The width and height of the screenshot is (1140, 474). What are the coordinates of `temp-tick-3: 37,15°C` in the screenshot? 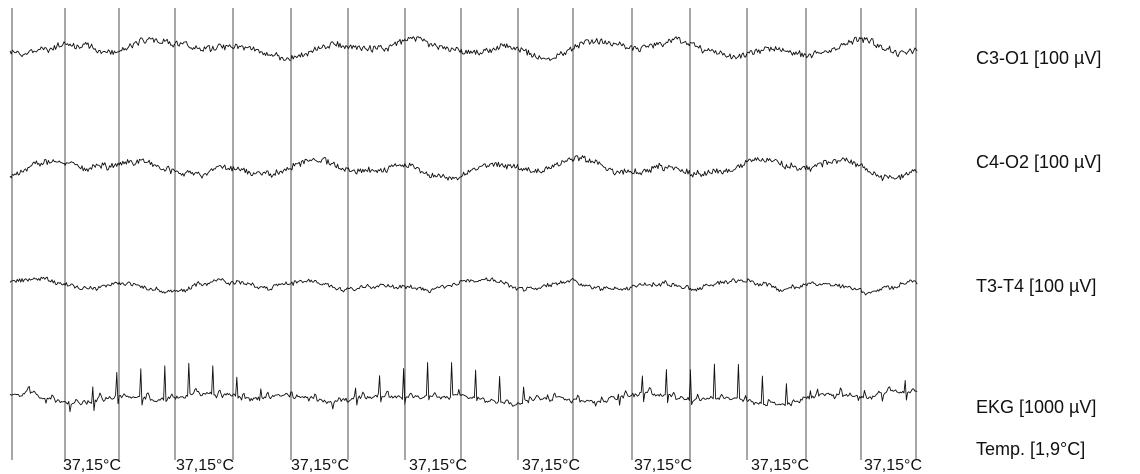 It's located at (438, 465).